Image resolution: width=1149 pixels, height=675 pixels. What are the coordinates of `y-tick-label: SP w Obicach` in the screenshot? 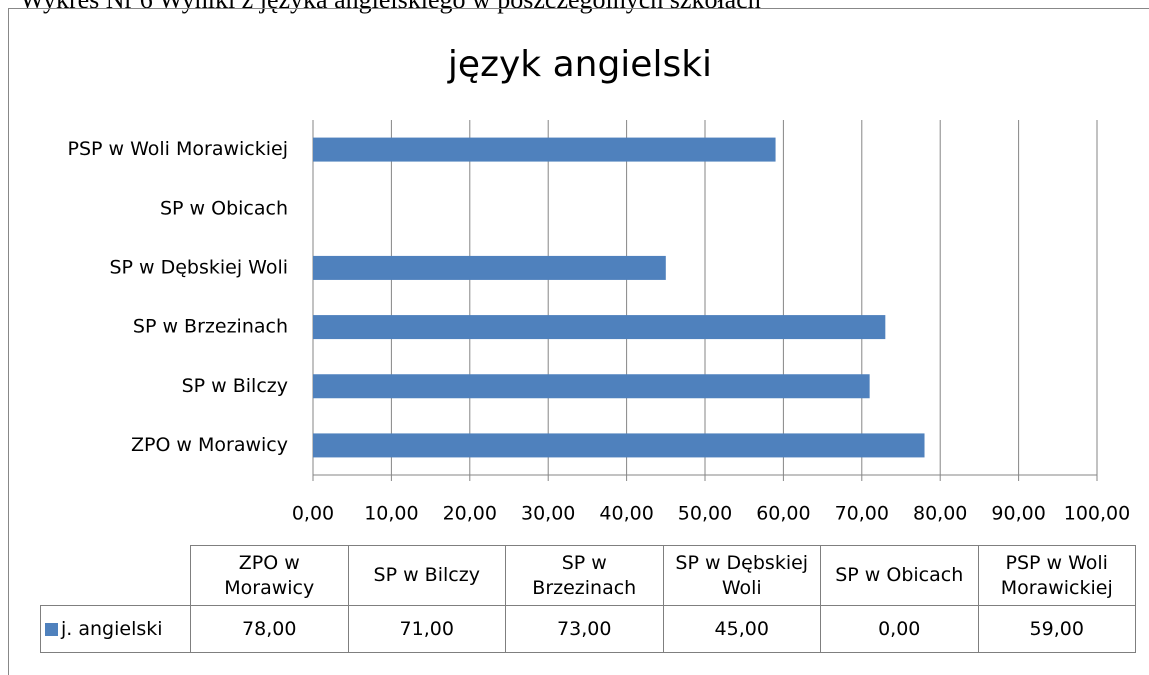 It's located at (224, 208).